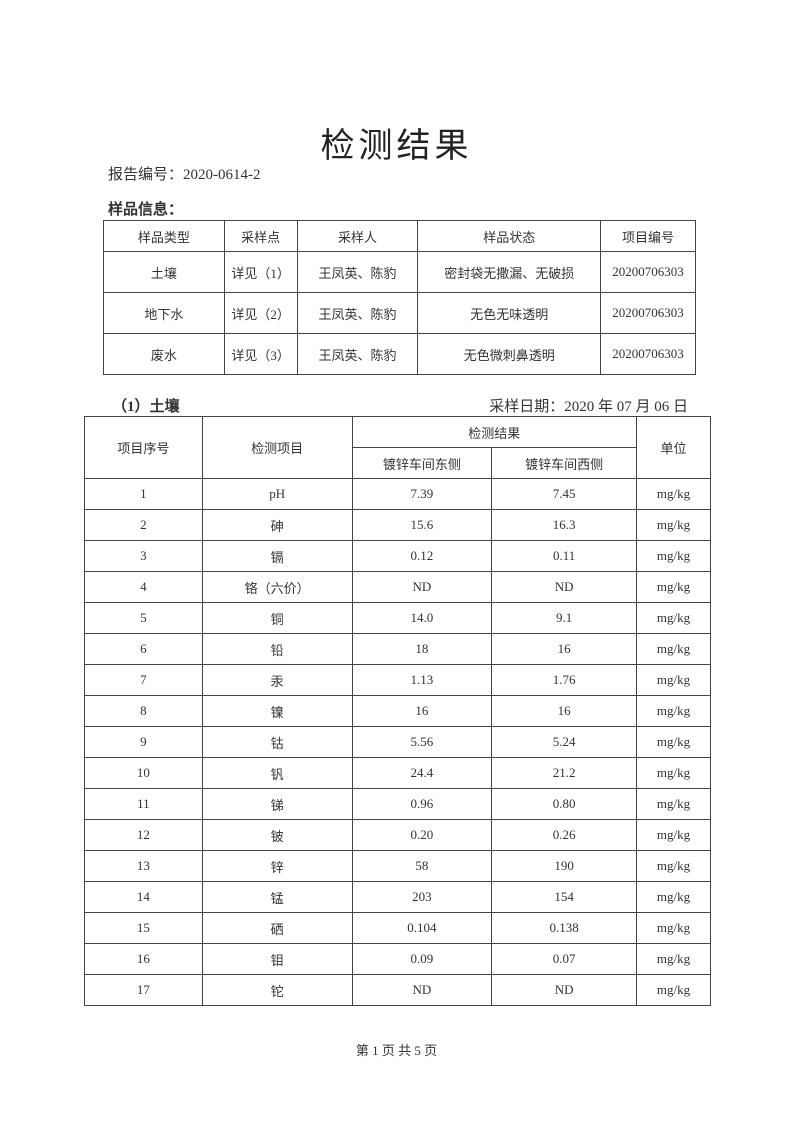 This screenshot has width=793, height=1121. Describe the element at coordinates (143, 556) in the screenshot. I see `table-cell: 3` at that location.